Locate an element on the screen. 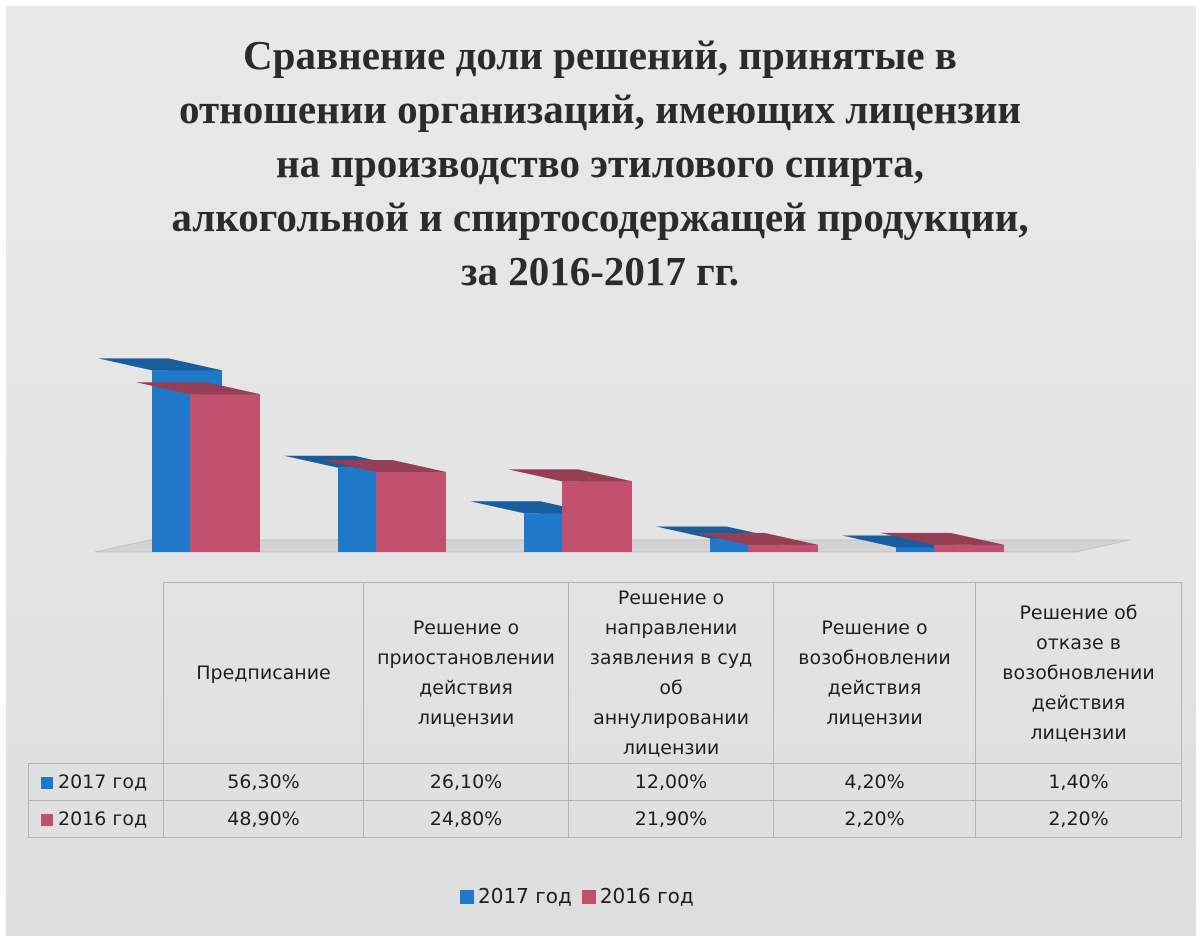  legend: 2017 год 2016 год is located at coordinates (582, 896).